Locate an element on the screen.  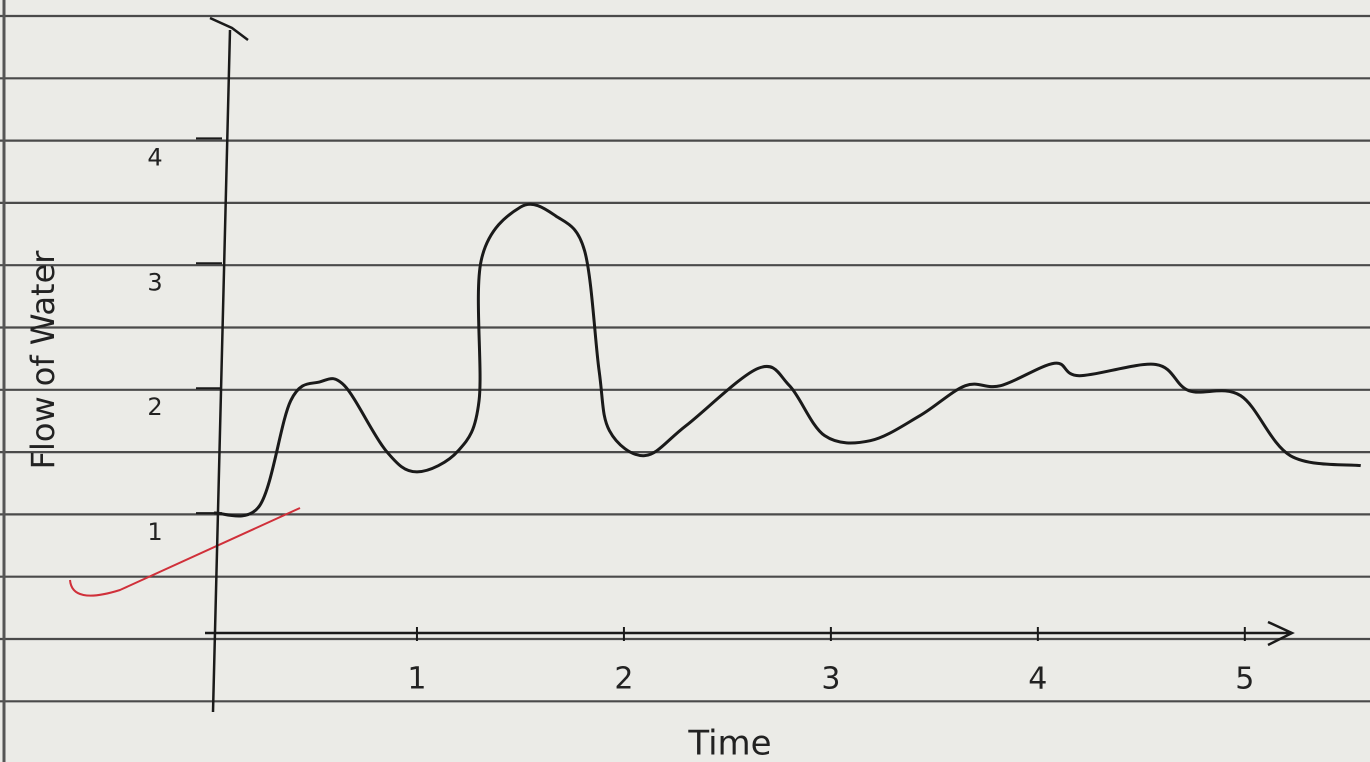
x-axis is located at coordinates (750, 633).